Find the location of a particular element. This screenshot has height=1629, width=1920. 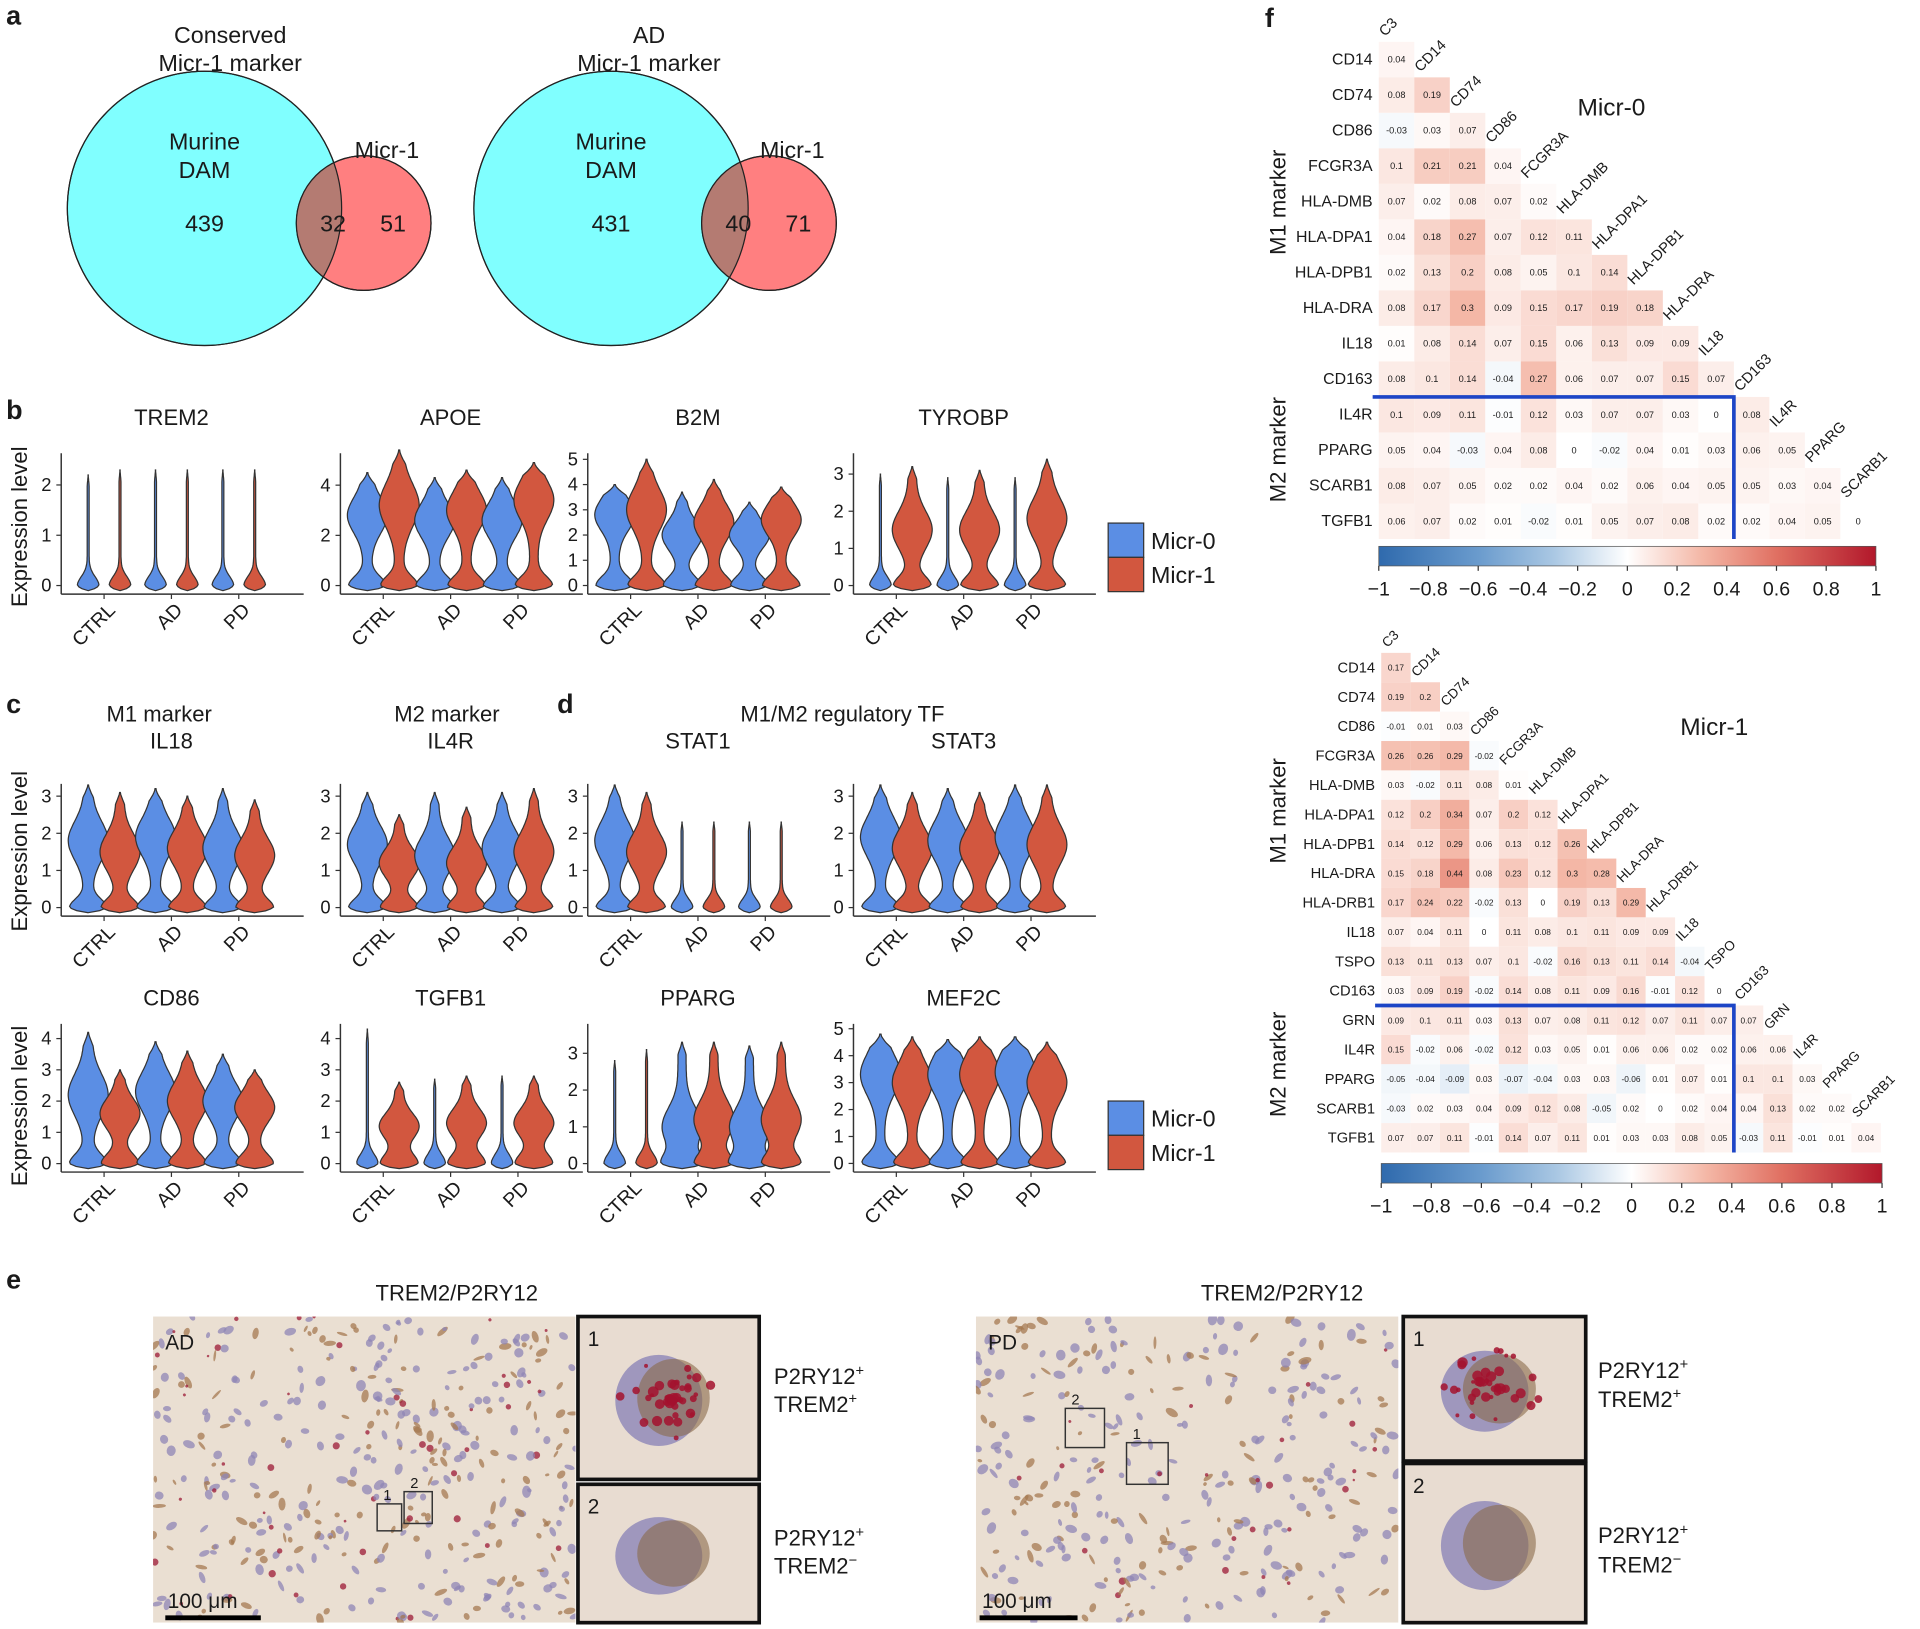

marker-name: P2RY12 is located at coordinates (1639, 1370).